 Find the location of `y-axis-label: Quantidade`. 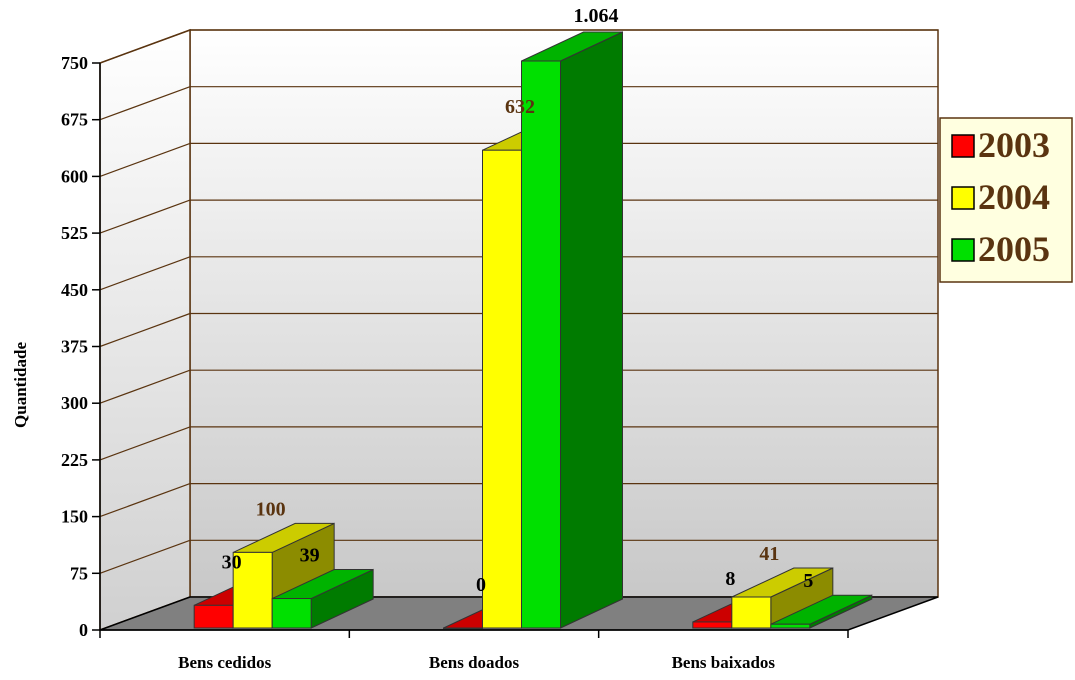

y-axis-label: Quantidade is located at coordinates (20, 385).